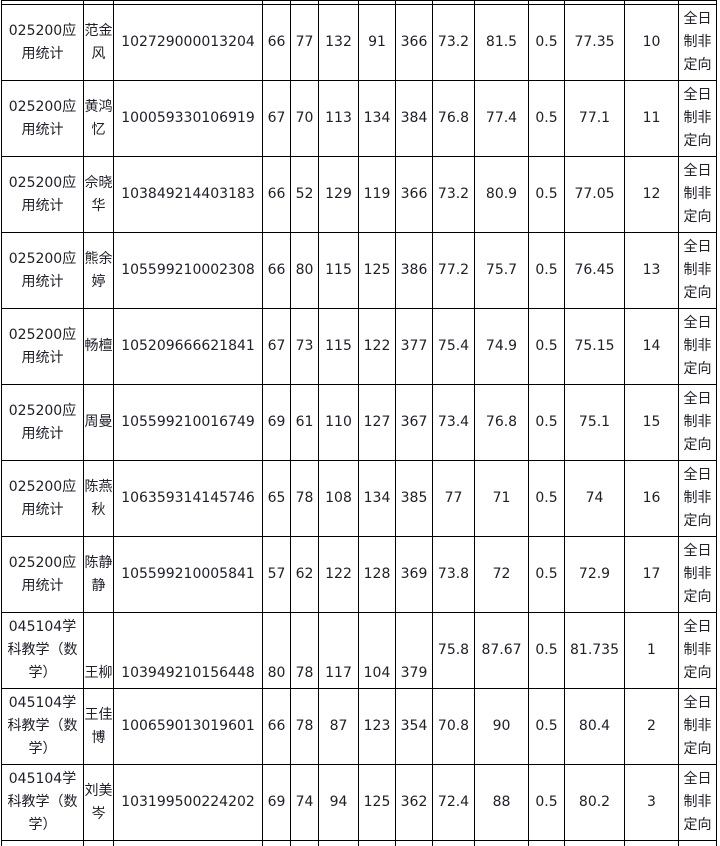 The image size is (720, 846). I want to click on cell-ratio2: 74.9, so click(501, 346).